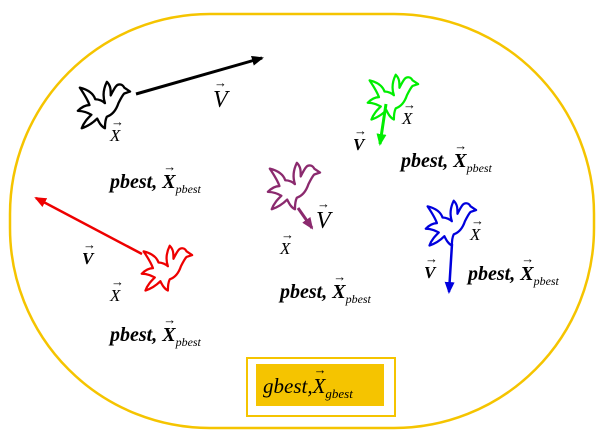 The image size is (605, 438). I want to click on velocity-label-black: V, so click(220, 94).